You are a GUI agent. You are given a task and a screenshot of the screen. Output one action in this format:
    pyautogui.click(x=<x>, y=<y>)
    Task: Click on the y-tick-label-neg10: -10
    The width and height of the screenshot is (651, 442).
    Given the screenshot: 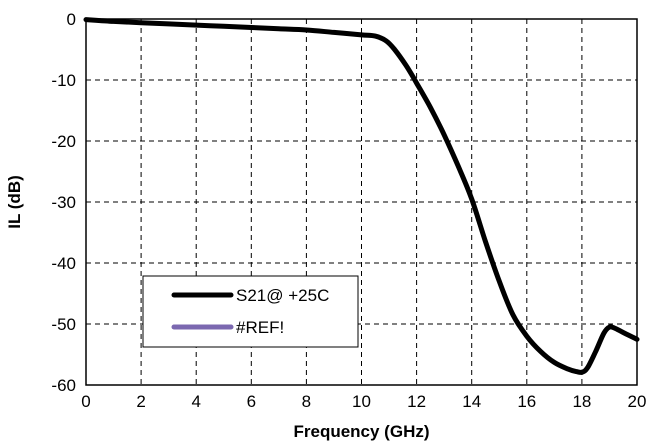 What is the action you would take?
    pyautogui.click(x=63, y=80)
    